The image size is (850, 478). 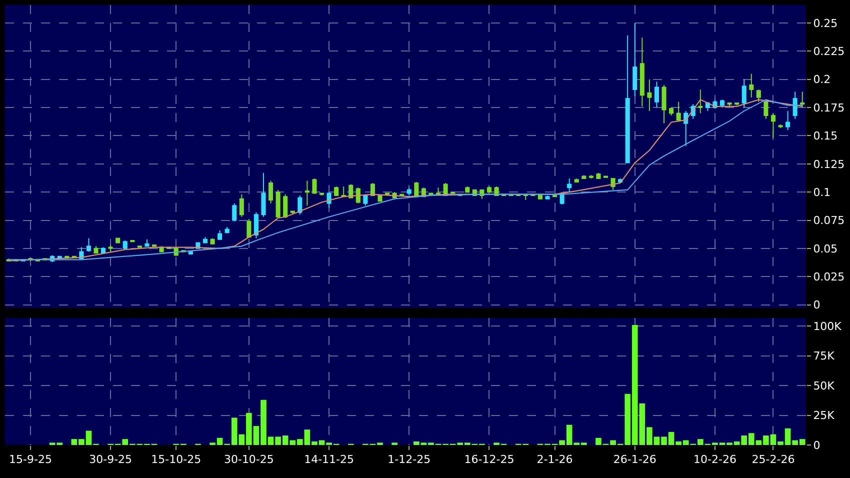 What do you see at coordinates (822, 79) in the screenshot?
I see `y-tick-label: 0.2` at bounding box center [822, 79].